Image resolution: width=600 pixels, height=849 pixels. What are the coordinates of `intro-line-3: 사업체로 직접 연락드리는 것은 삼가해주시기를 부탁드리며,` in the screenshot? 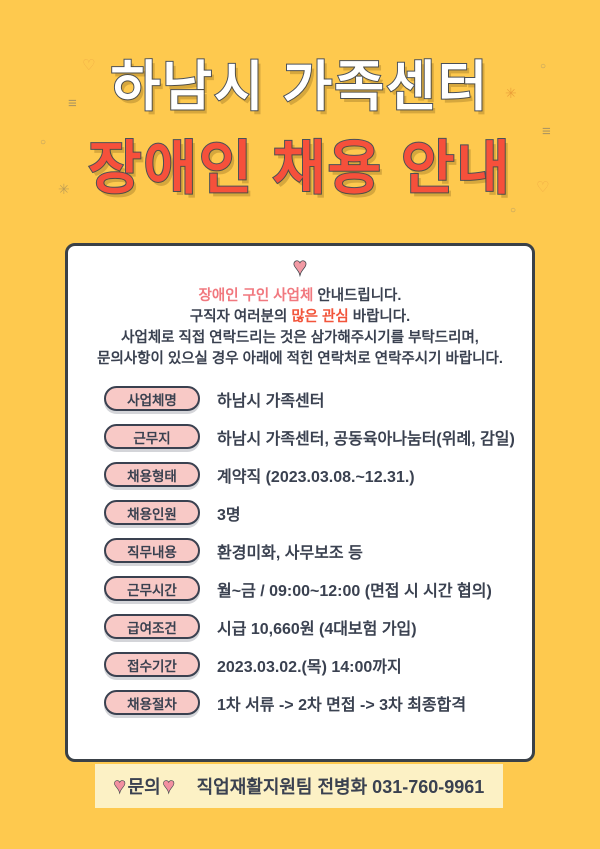 It's located at (300, 338).